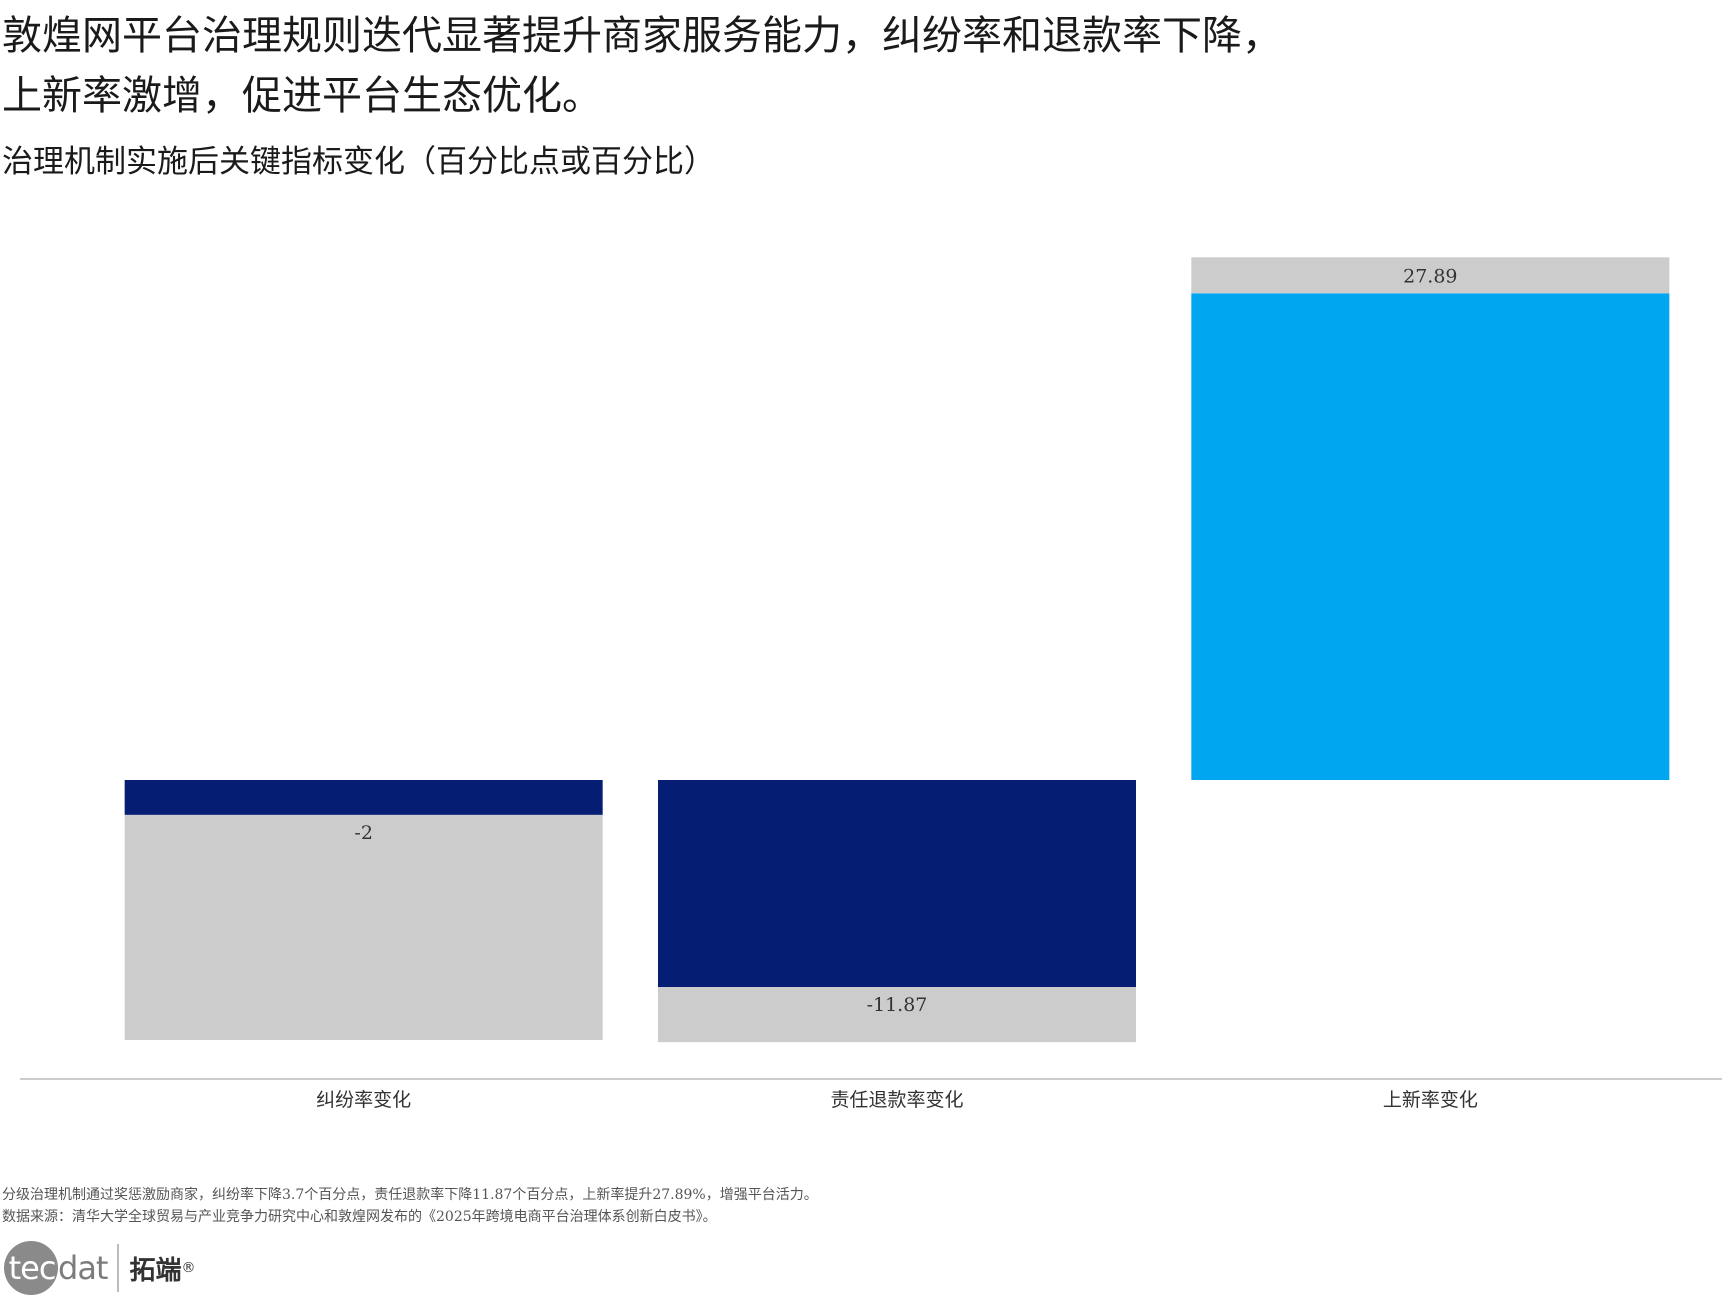 The image size is (1728, 1298). What do you see at coordinates (642, 36) in the screenshot?
I see `headline-line-1: 敦煌网平台治理规则迭代显著提升商家服务能力，纠纷率和退款率下降，` at bounding box center [642, 36].